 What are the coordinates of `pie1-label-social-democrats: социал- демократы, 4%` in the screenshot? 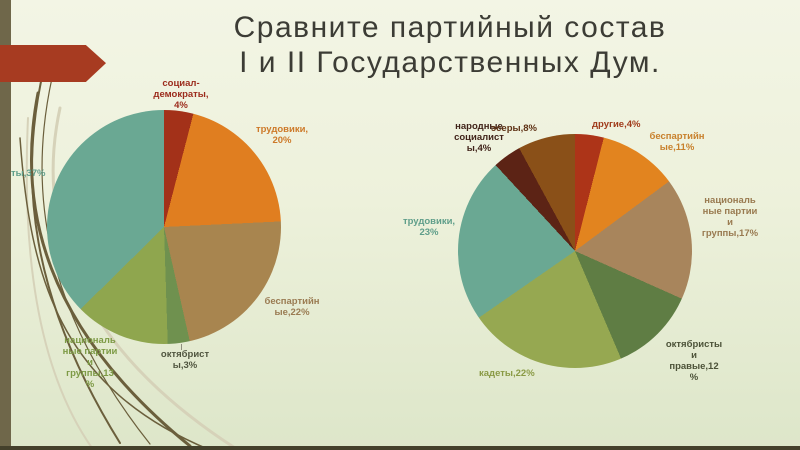 It's located at (181, 94).